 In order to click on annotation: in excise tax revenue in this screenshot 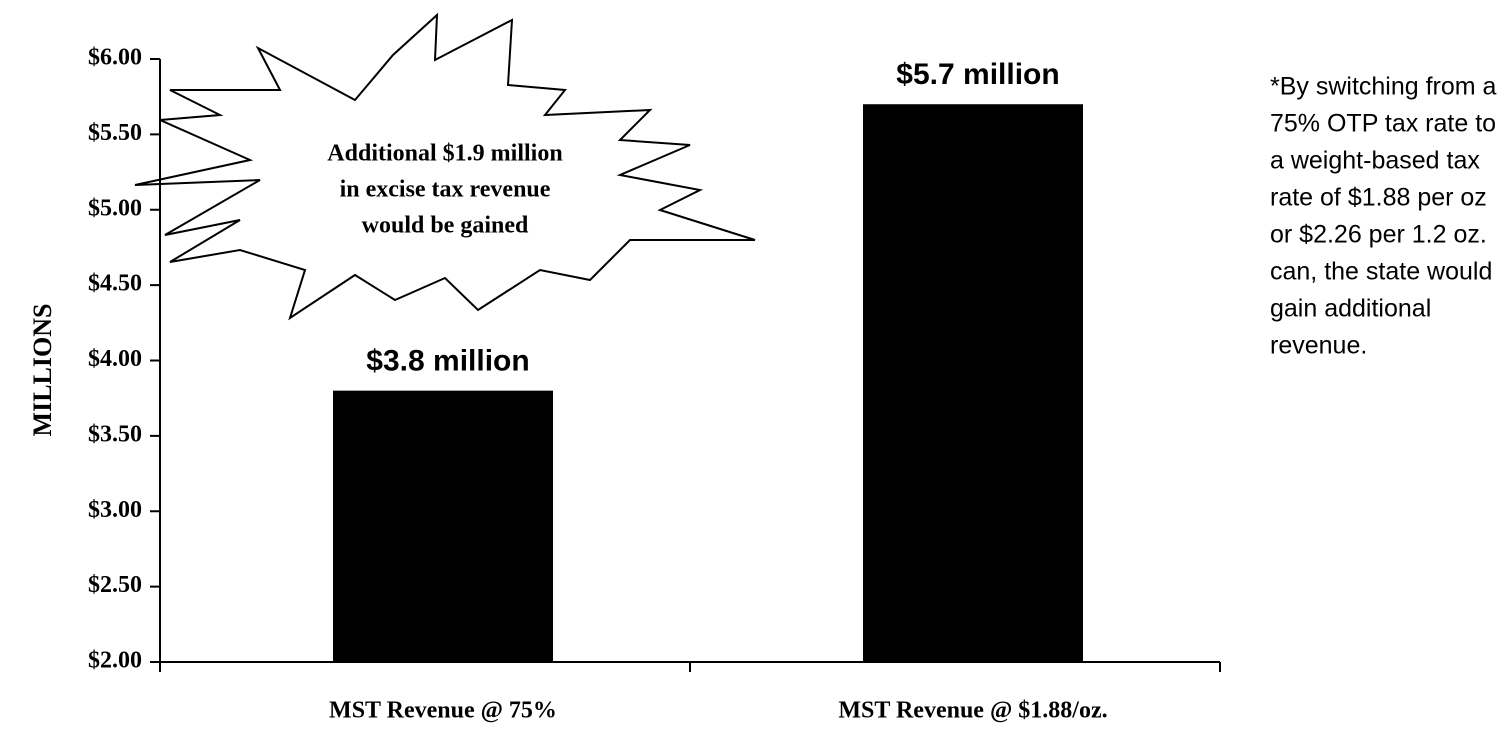, I will do `click(445, 190)`.